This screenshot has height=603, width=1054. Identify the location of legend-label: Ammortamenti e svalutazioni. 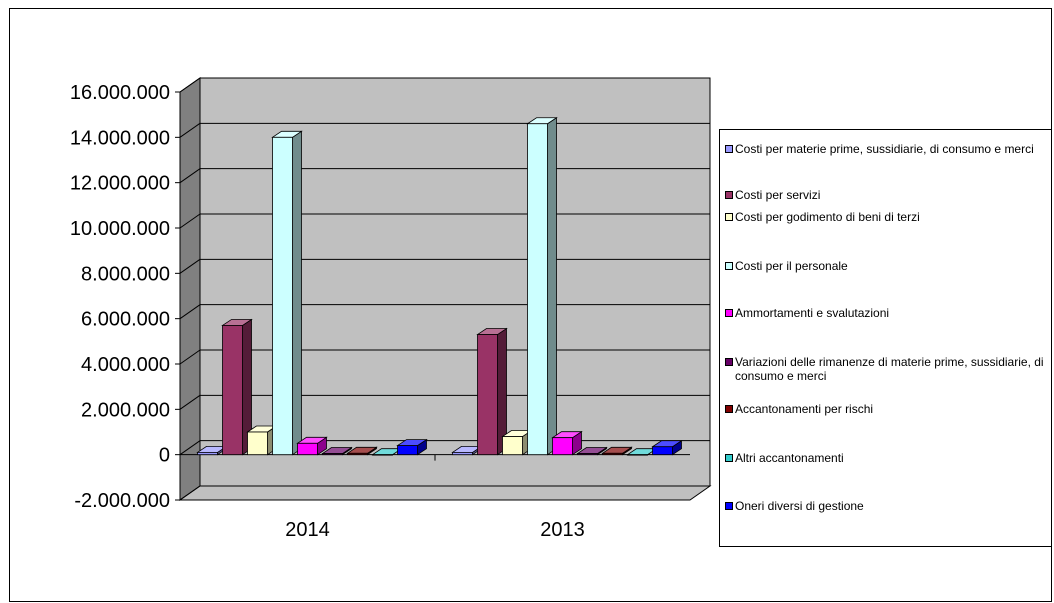
(812, 313).